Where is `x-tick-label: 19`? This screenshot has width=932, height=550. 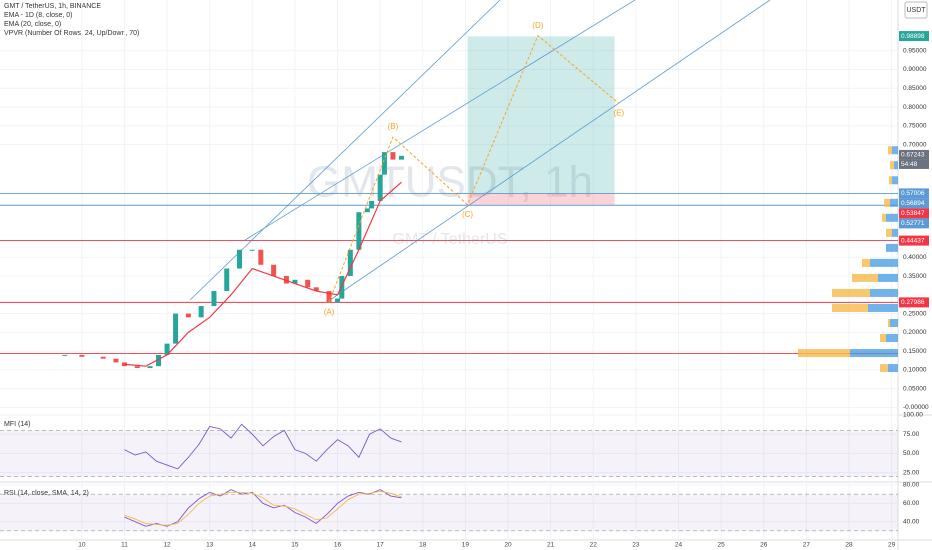 x-tick-label: 19 is located at coordinates (466, 545).